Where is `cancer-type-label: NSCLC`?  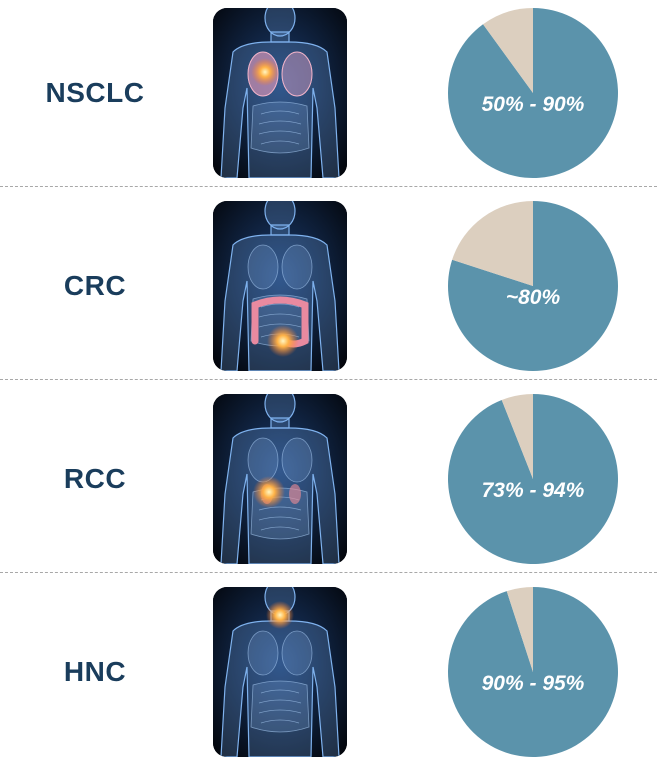 cancer-type-label: NSCLC is located at coordinates (95, 92).